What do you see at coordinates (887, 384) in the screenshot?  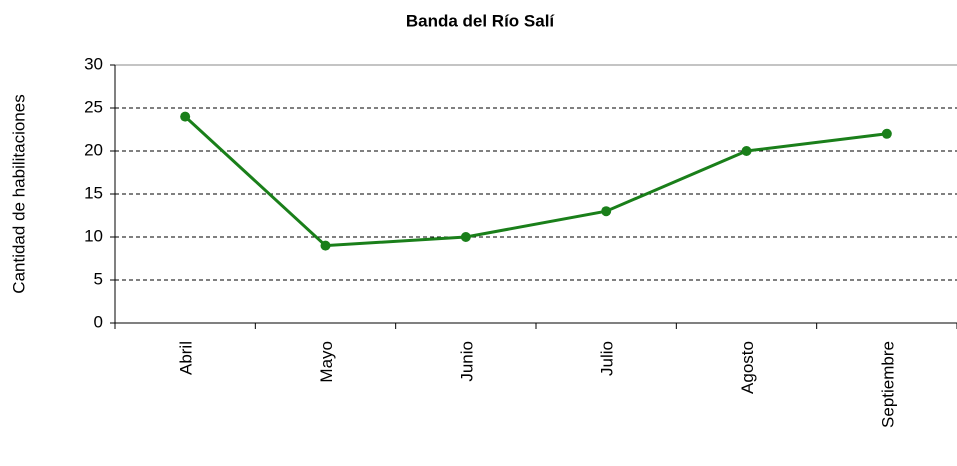 I see `x-tick-label: Septiembre` at bounding box center [887, 384].